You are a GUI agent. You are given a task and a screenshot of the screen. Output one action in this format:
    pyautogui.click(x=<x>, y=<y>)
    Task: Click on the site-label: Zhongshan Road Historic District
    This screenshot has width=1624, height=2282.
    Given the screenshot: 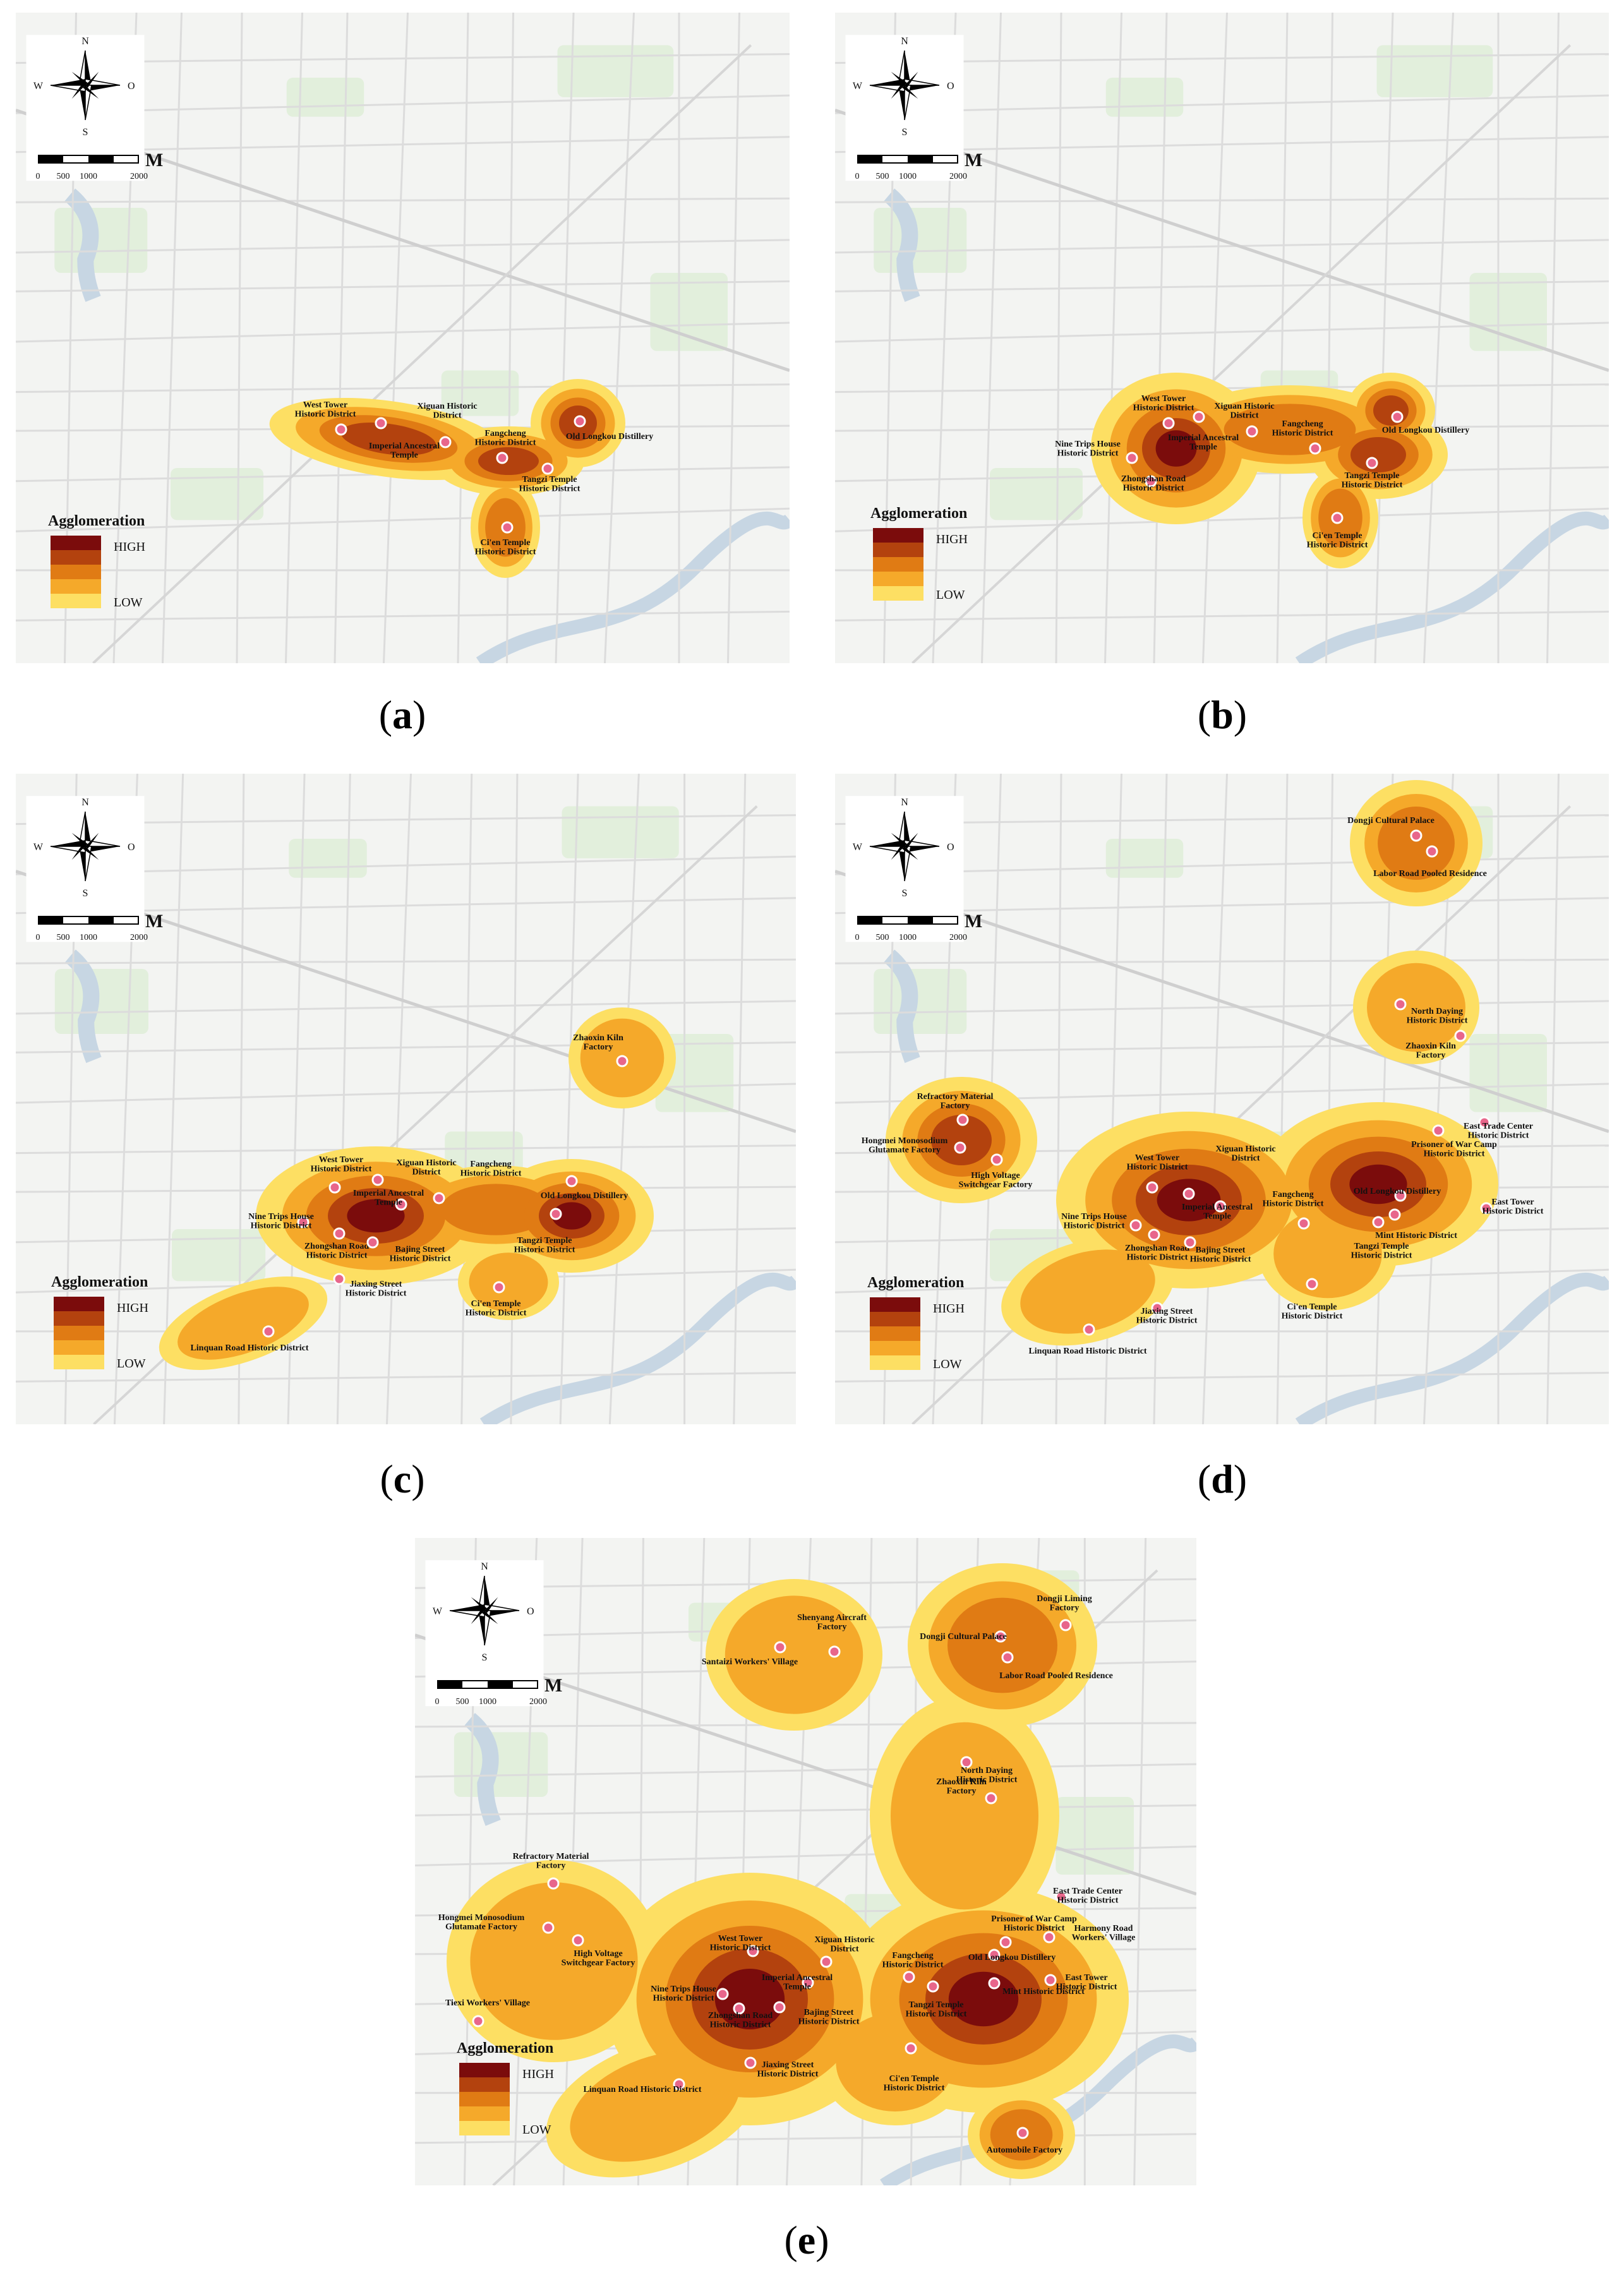 What is the action you would take?
    pyautogui.click(x=1153, y=483)
    